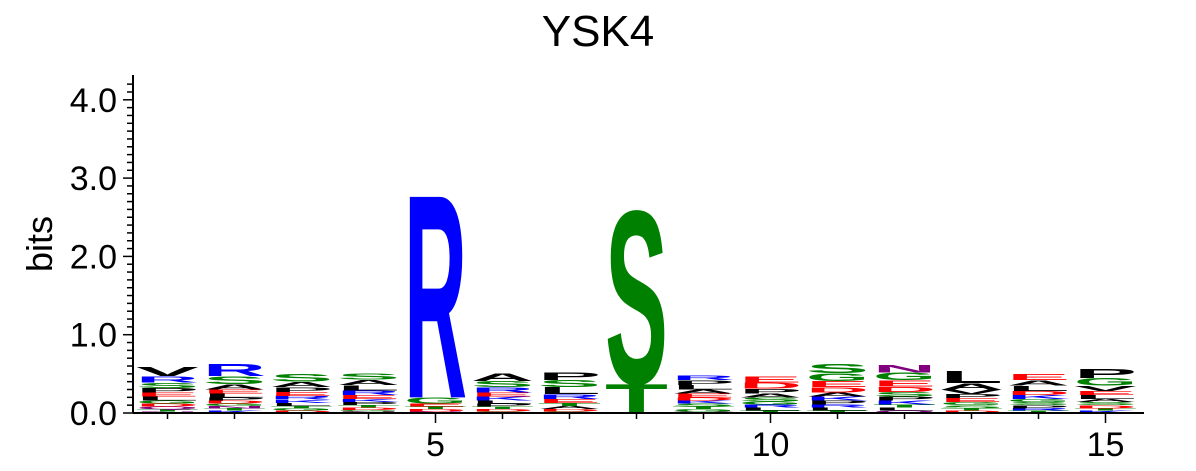 This screenshot has height=471, width=1196. What do you see at coordinates (598, 31) in the screenshot?
I see `chart-title: YSK4` at bounding box center [598, 31].